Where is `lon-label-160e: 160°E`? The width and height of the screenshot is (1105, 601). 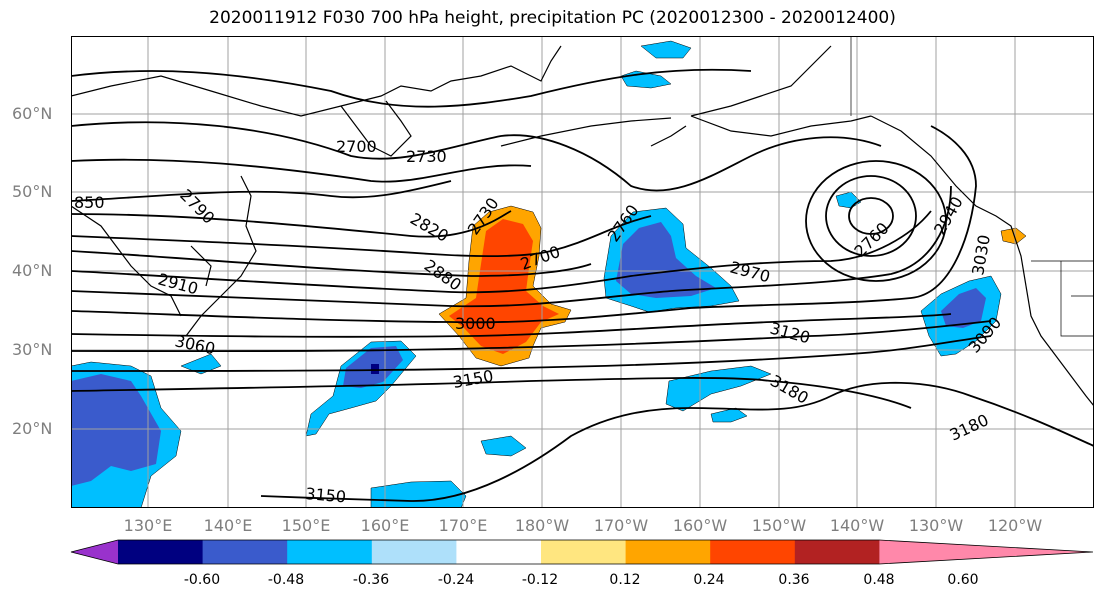
lon-label-160e: 160°E is located at coordinates (385, 525).